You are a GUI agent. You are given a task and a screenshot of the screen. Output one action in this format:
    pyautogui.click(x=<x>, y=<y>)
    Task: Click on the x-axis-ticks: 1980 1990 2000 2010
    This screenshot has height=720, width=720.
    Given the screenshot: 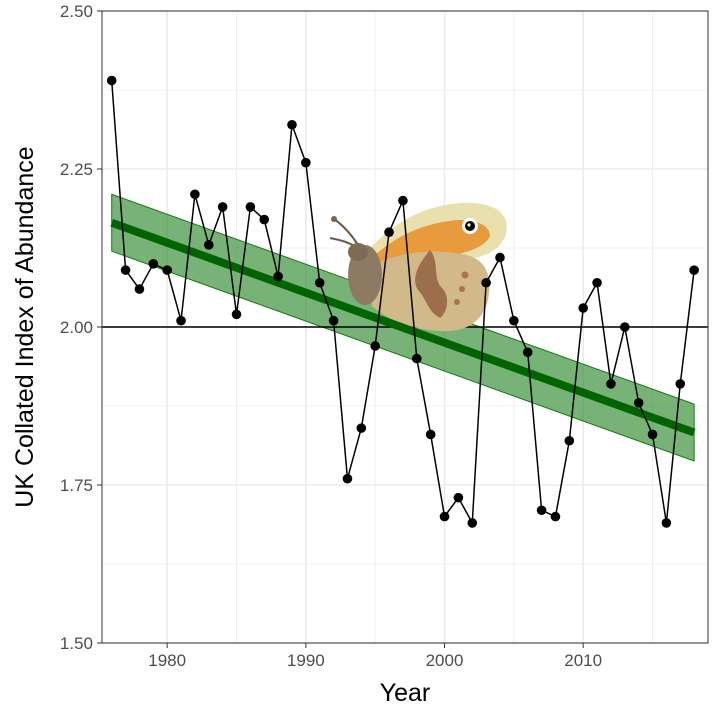 What is the action you would take?
    pyautogui.click(x=375, y=656)
    